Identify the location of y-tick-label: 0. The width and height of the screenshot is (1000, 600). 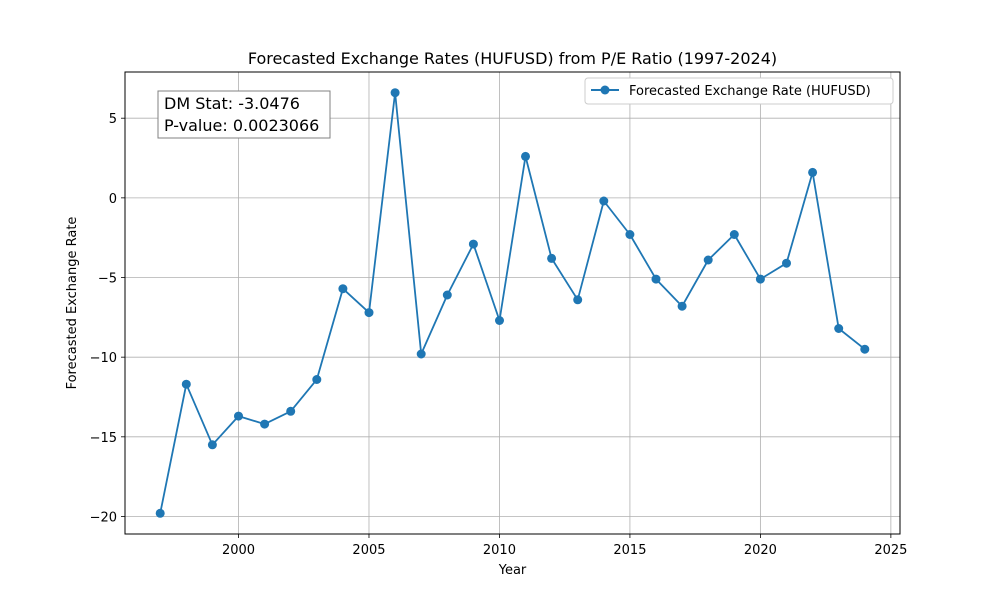
(113, 199).